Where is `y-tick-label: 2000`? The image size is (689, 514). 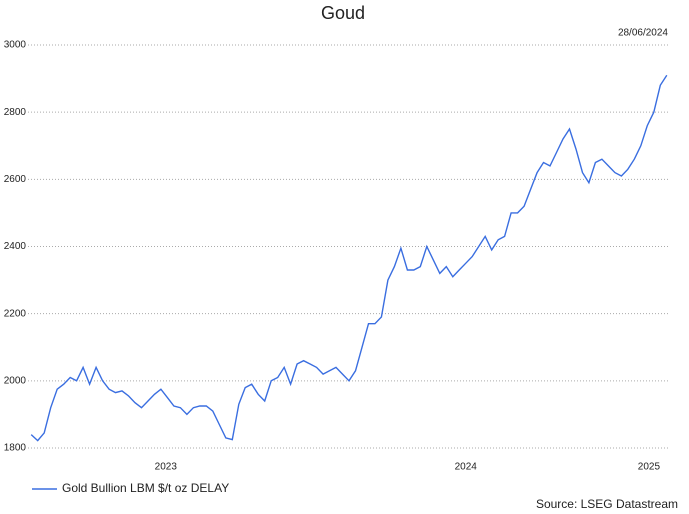 y-tick-label: 2000 is located at coordinates (15, 380).